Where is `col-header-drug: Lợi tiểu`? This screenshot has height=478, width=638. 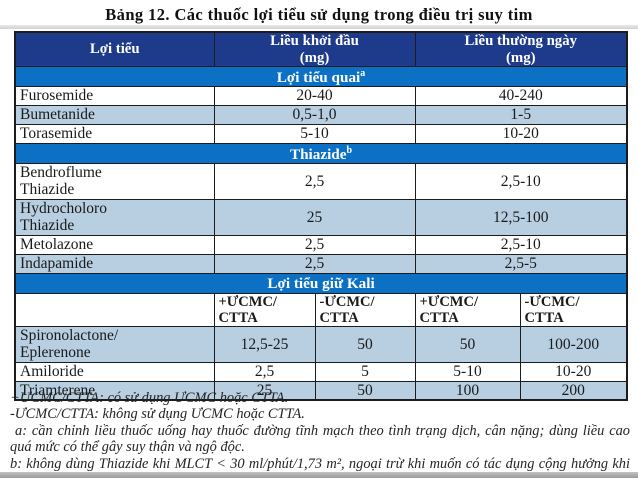
col-header-drug: Lợi tiểu is located at coordinates (114, 49).